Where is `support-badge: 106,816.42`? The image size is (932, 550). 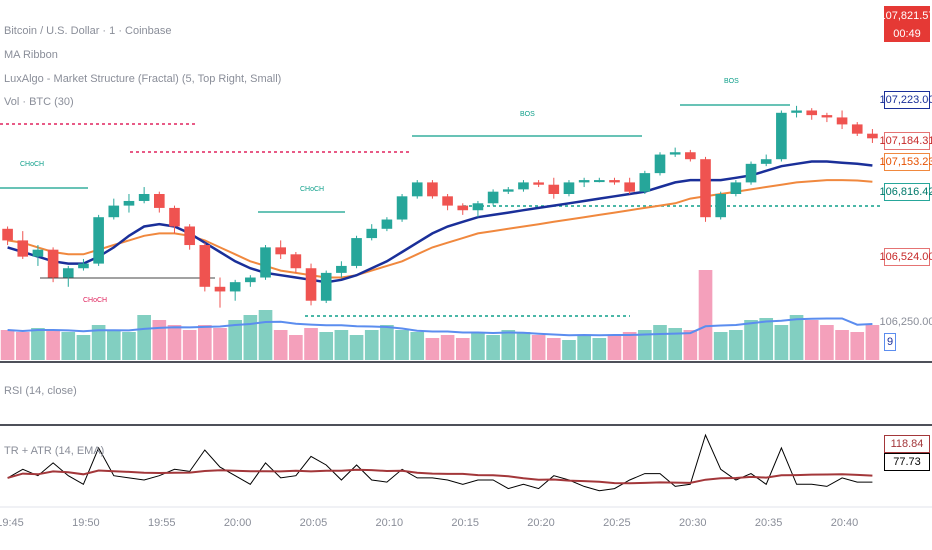 support-badge: 106,816.42 is located at coordinates (905, 192).